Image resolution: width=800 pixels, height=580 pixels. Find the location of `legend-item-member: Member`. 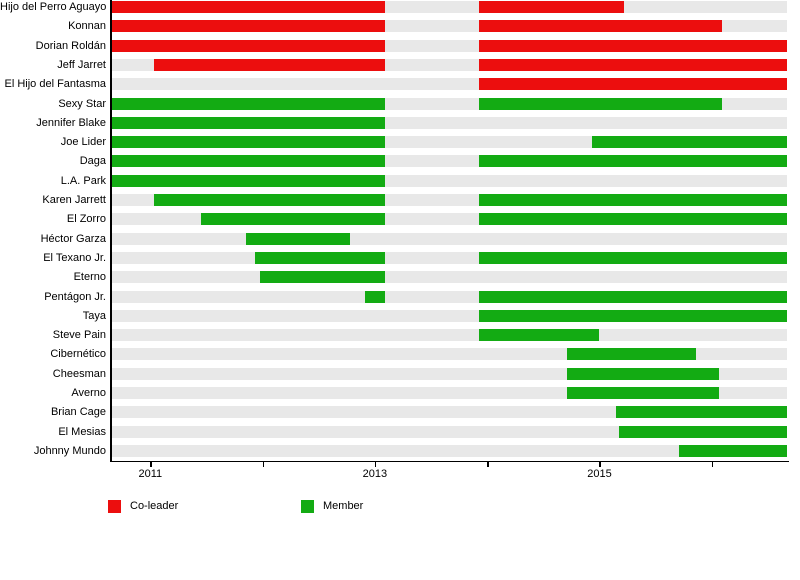

legend-item-member: Member is located at coordinates (332, 506).